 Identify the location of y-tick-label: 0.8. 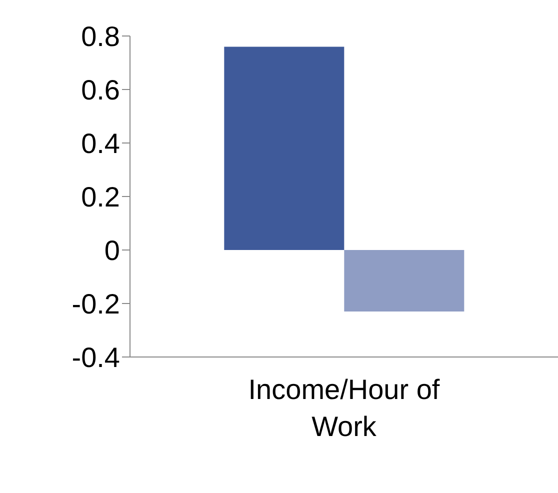
(100, 36).